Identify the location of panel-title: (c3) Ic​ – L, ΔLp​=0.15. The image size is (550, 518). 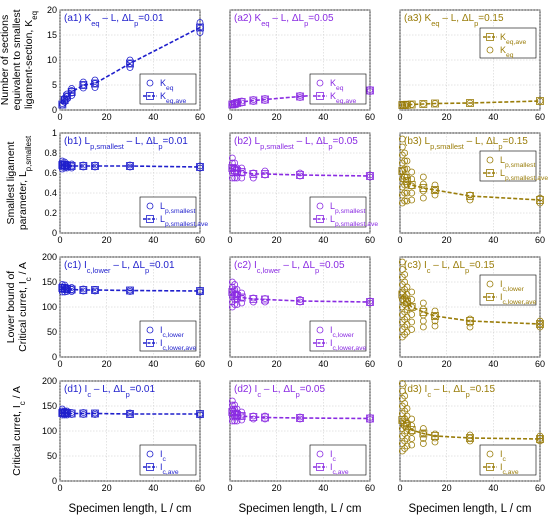
(449, 267).